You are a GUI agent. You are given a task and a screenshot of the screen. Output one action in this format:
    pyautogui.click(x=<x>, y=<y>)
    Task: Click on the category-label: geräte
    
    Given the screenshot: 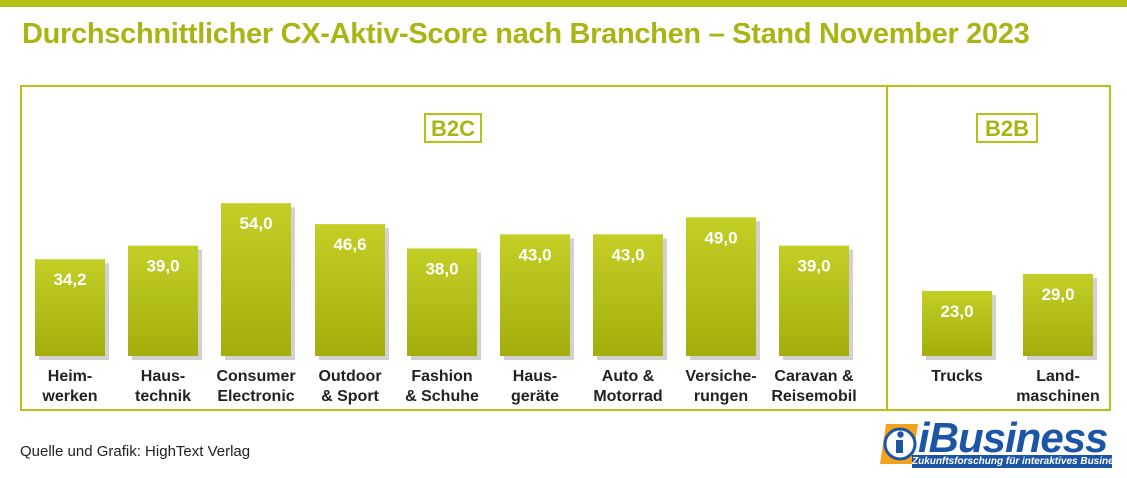 What is the action you would take?
    pyautogui.click(x=535, y=396)
    